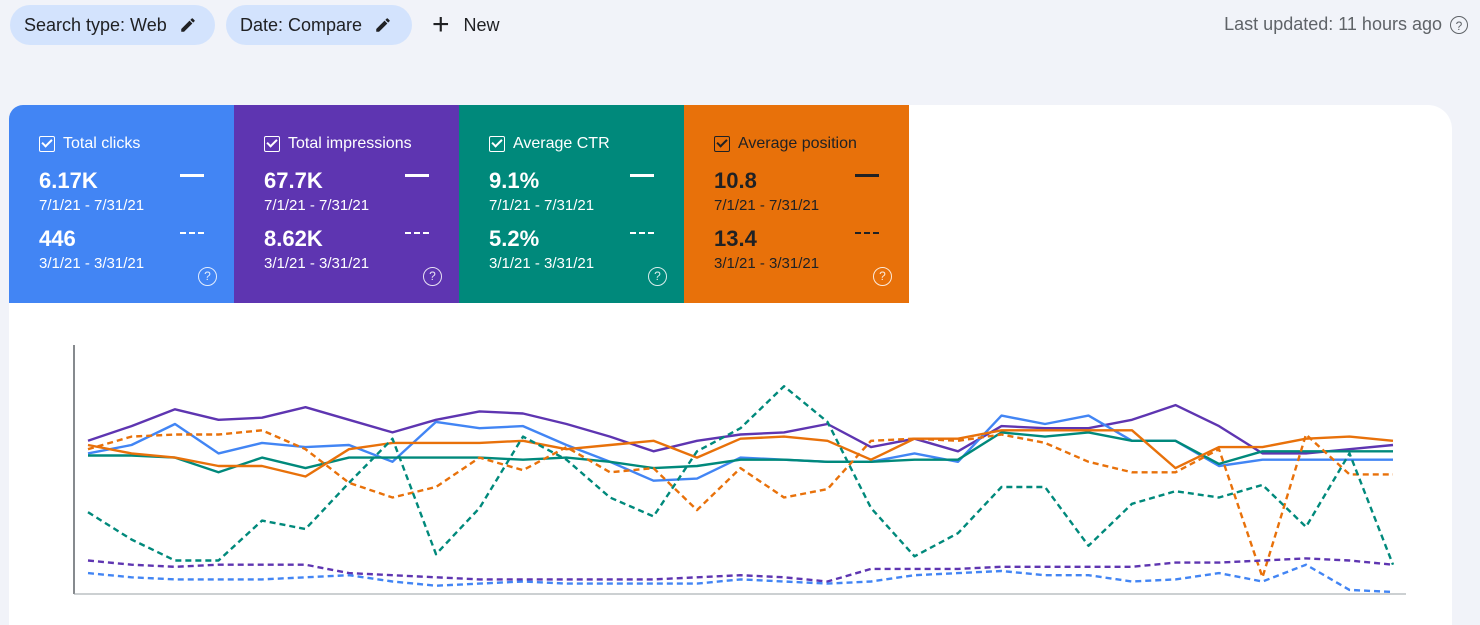 This screenshot has height=625, width=1480. What do you see at coordinates (481, 24) in the screenshot?
I see `new-filter-label: New` at bounding box center [481, 24].